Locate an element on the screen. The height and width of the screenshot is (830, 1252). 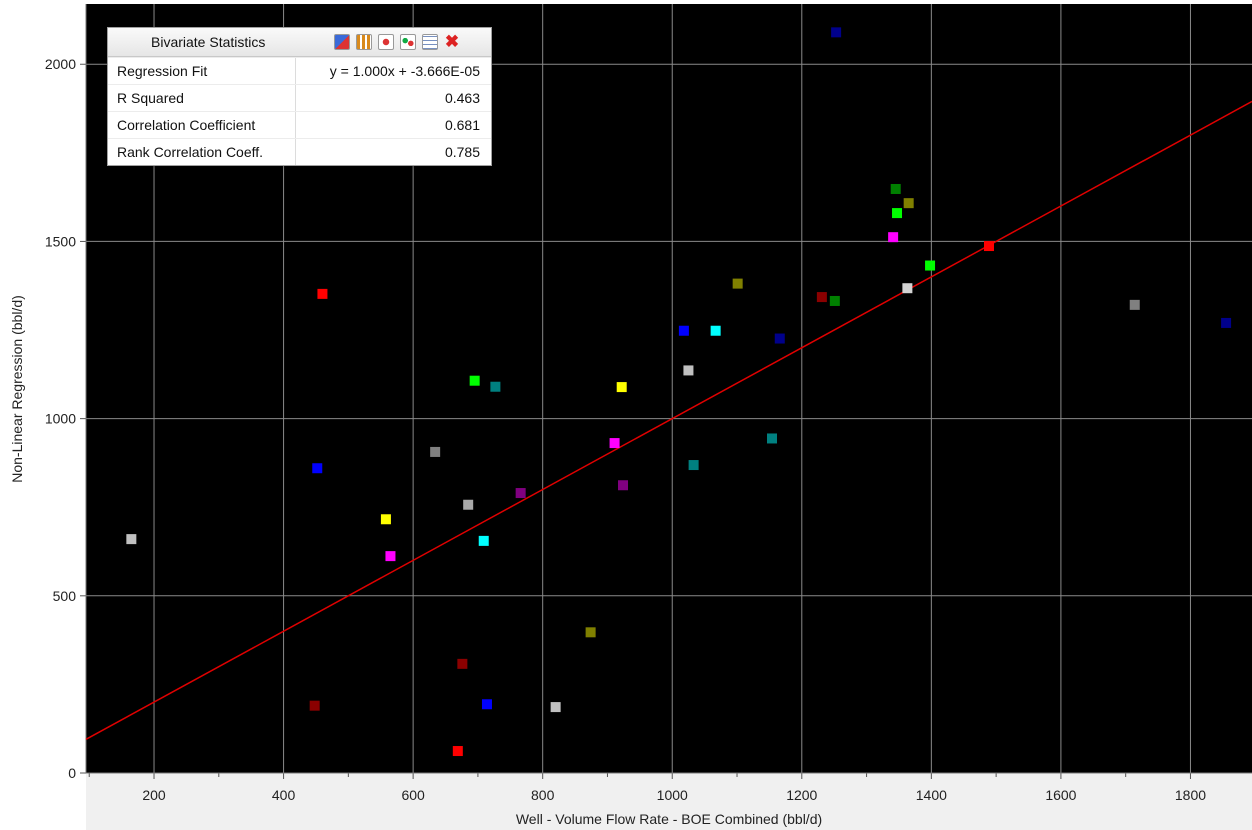
x-tick-label: 1000 is located at coordinates (672, 795).